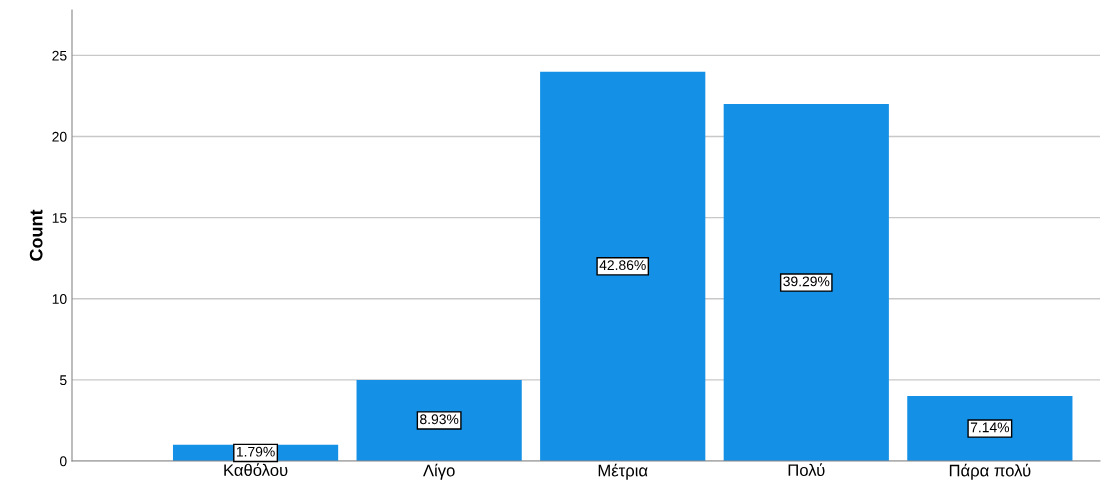 The height and width of the screenshot is (488, 1114). I want to click on x-tick-label: Μέτρια, so click(623, 471).